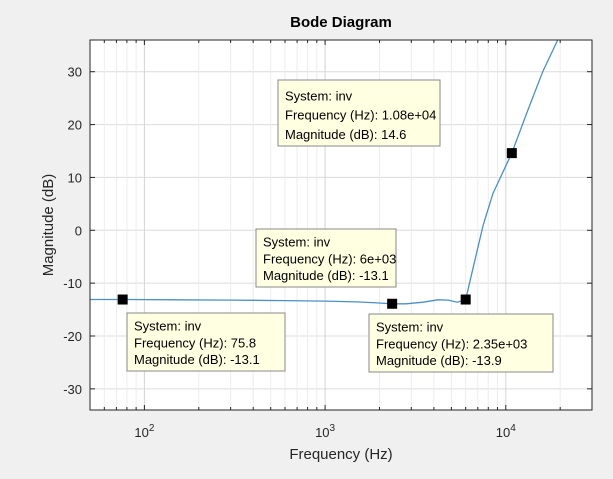  What do you see at coordinates (72, 283) in the screenshot?
I see `y-tick-label: -10` at bounding box center [72, 283].